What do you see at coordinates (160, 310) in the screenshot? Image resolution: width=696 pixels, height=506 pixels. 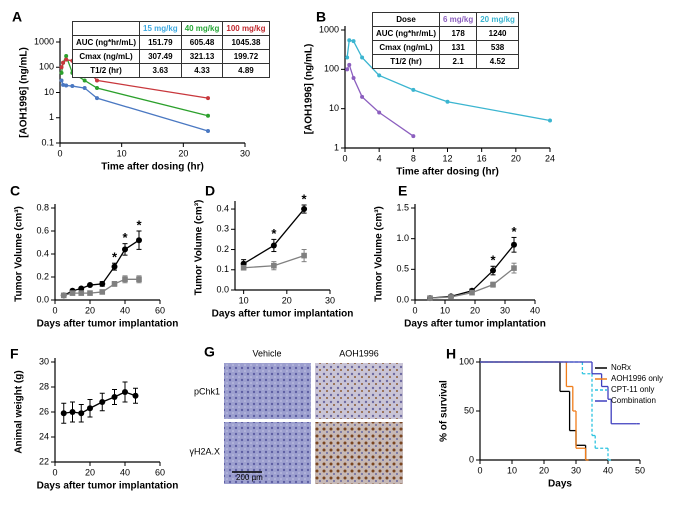 I see `x-tick-label: 60` at bounding box center [160, 310].